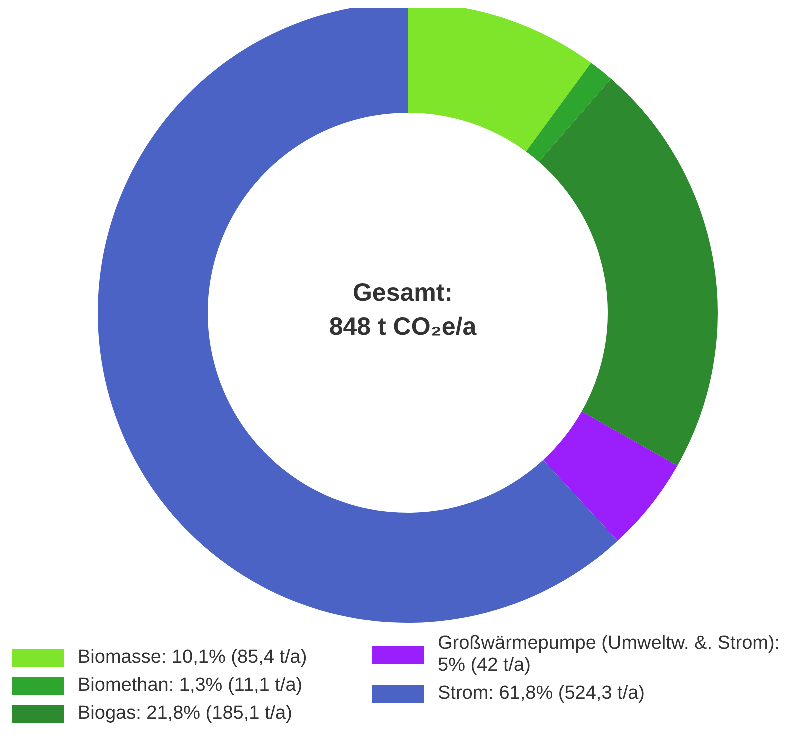 This screenshot has height=744, width=795. I want to click on legend-label: Biogas: 21,8% (185,1 t/a), so click(185, 714).